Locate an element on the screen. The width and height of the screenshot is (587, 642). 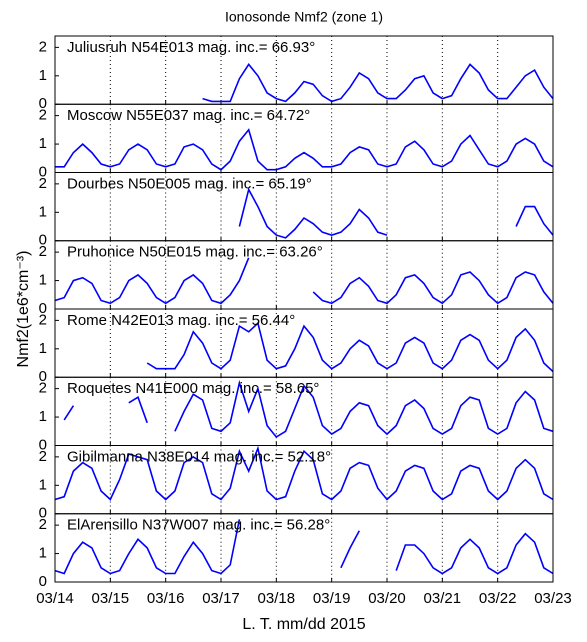
x-axis-label: L. T. mm/dd 2015 is located at coordinates (303, 624).